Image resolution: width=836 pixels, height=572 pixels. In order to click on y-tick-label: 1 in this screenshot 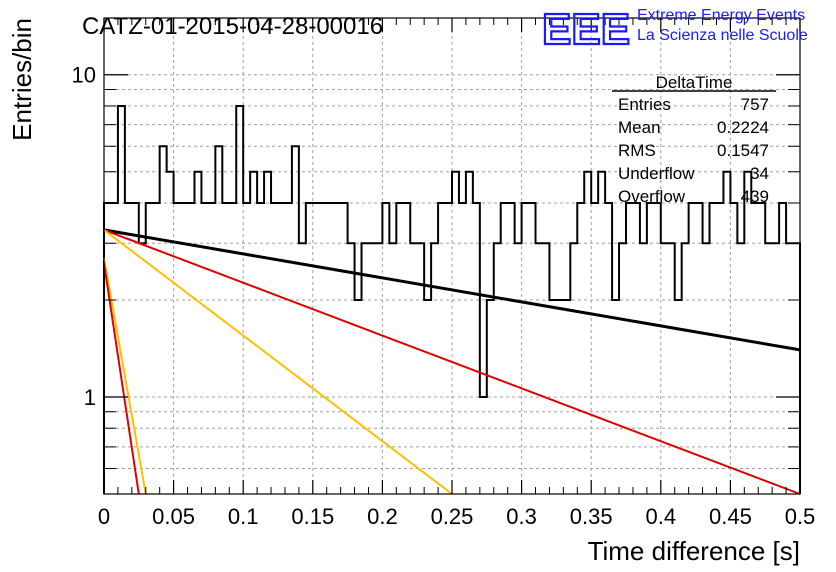, I will do `click(90, 397)`.